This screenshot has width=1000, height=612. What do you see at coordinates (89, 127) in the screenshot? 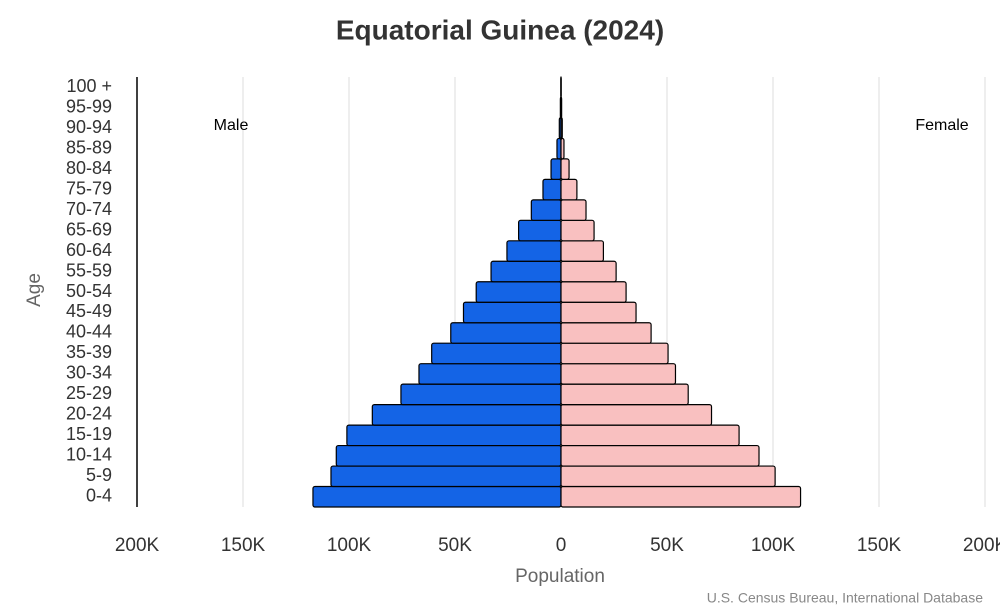
I see `y-tick-label: 90-94` at bounding box center [89, 127].